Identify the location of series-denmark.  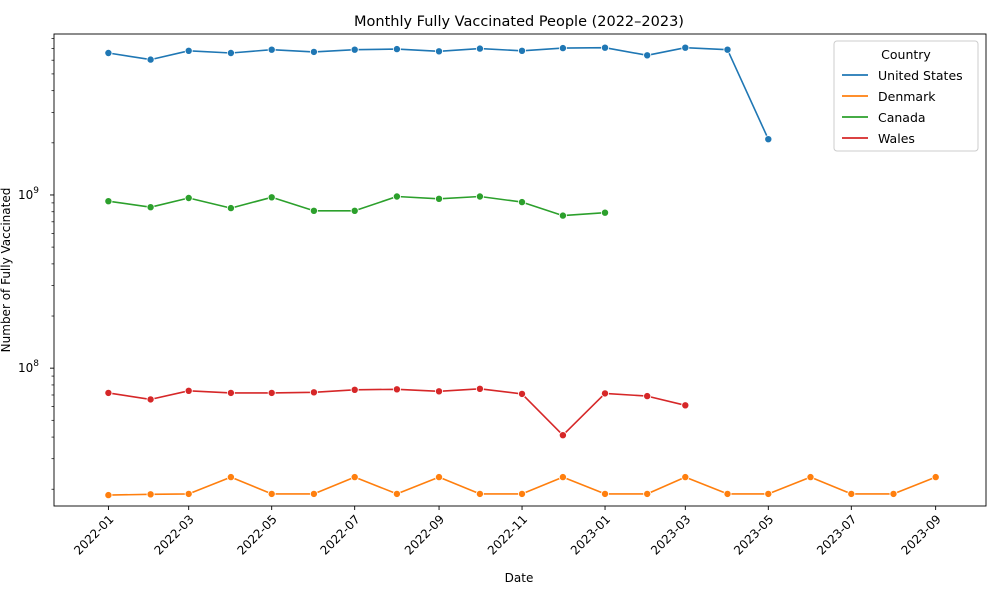
(522, 486).